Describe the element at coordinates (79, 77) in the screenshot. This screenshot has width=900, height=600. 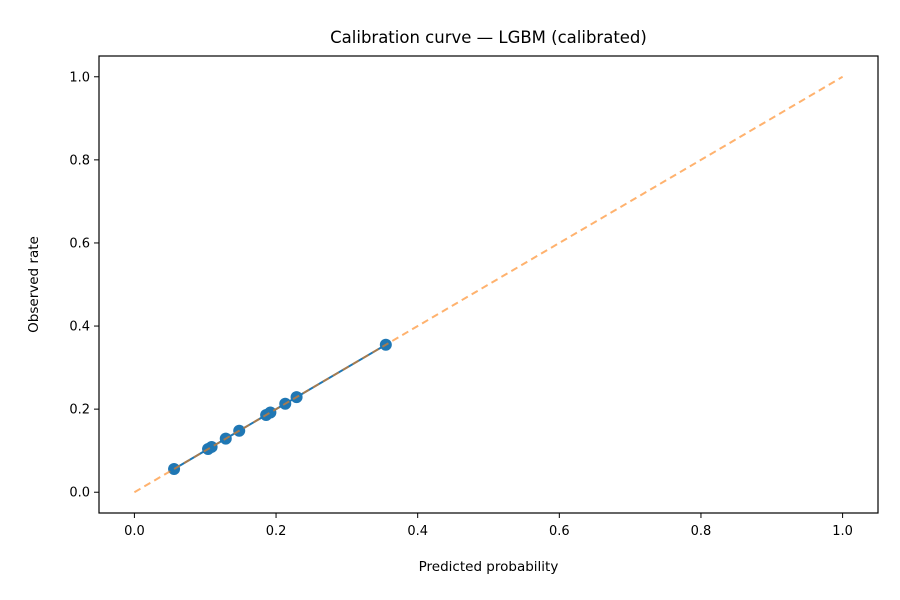
I see `y-tick-label: 1.0` at that location.